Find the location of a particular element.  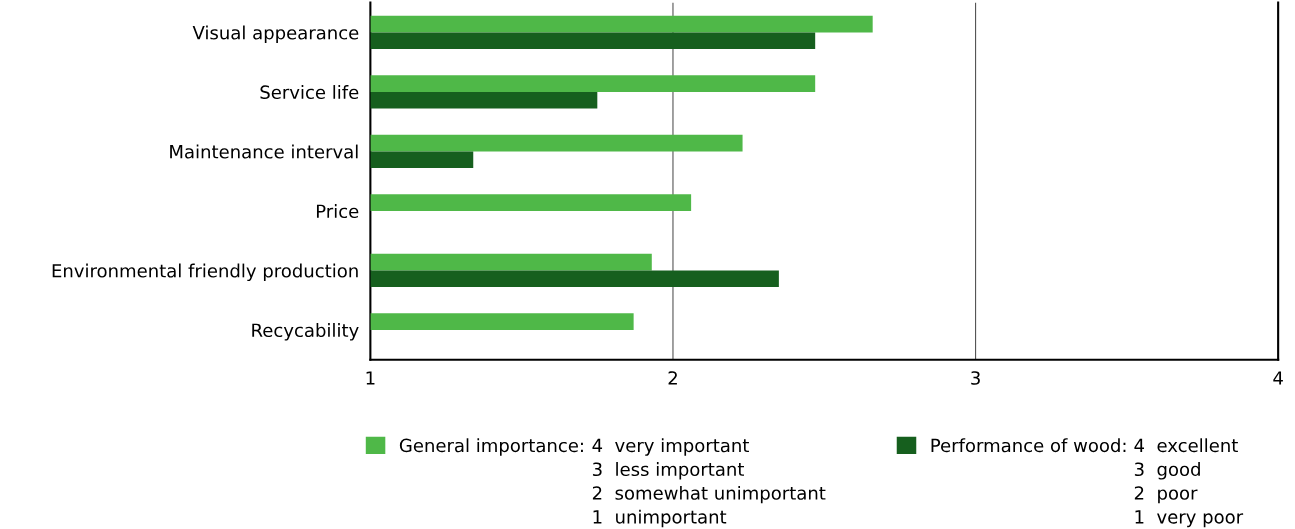

x-tick-label: 1 is located at coordinates (370, 378).